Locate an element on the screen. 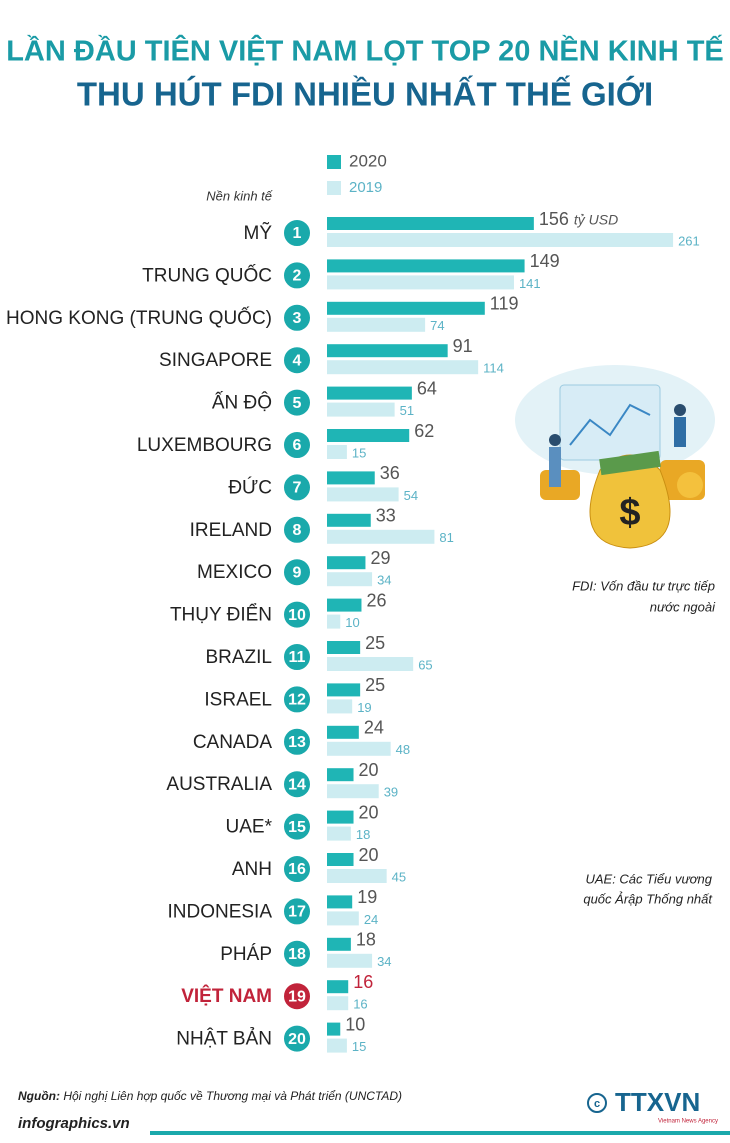 Image resolution: width=730 pixels, height=1143 pixels. source-label: Nguồn: is located at coordinates (39, 1096).